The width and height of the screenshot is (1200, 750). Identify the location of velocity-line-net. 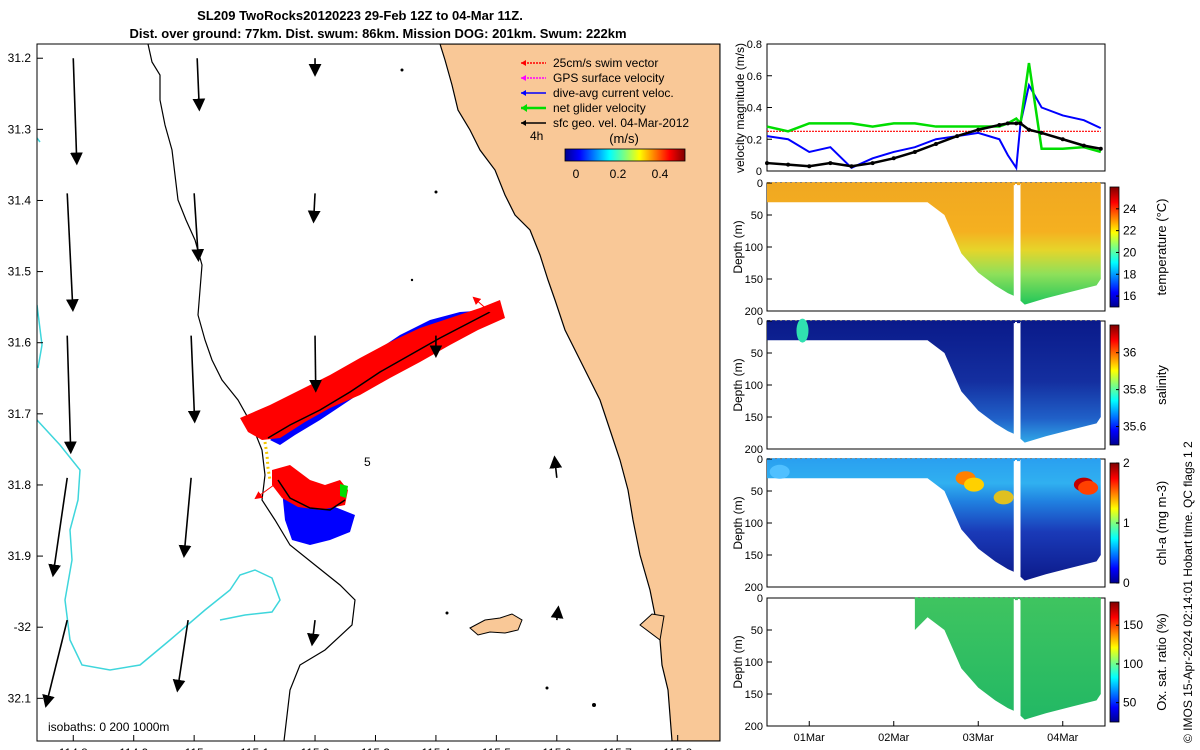
(934, 108).